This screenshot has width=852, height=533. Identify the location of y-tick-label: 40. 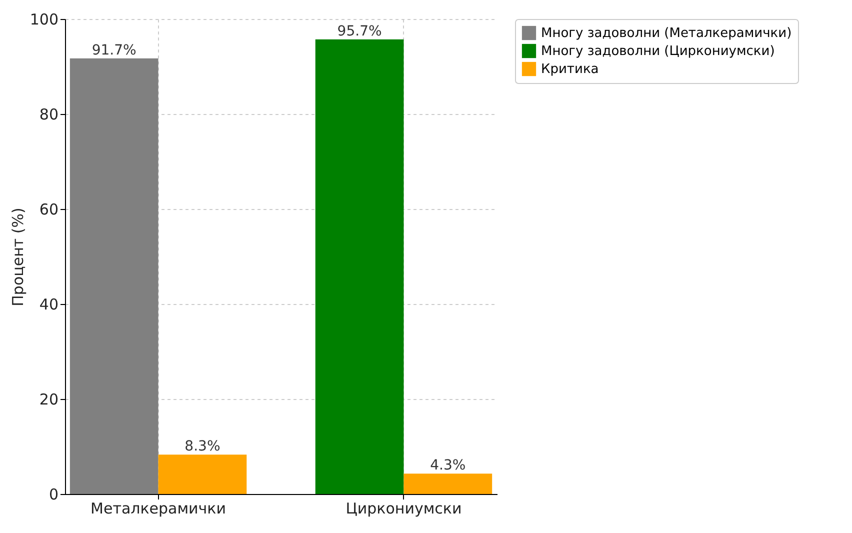
(48, 305).